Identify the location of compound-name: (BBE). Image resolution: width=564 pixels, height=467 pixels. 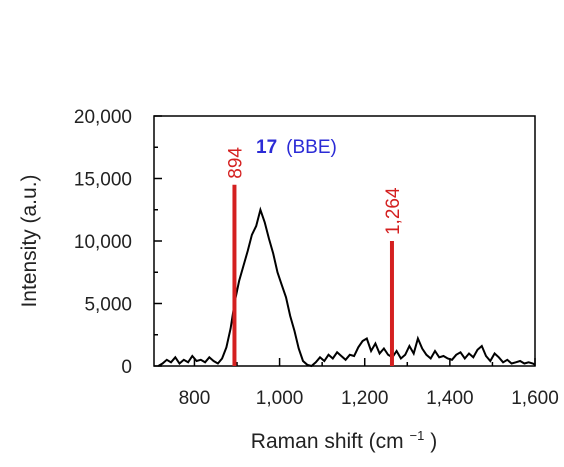
(311, 147).